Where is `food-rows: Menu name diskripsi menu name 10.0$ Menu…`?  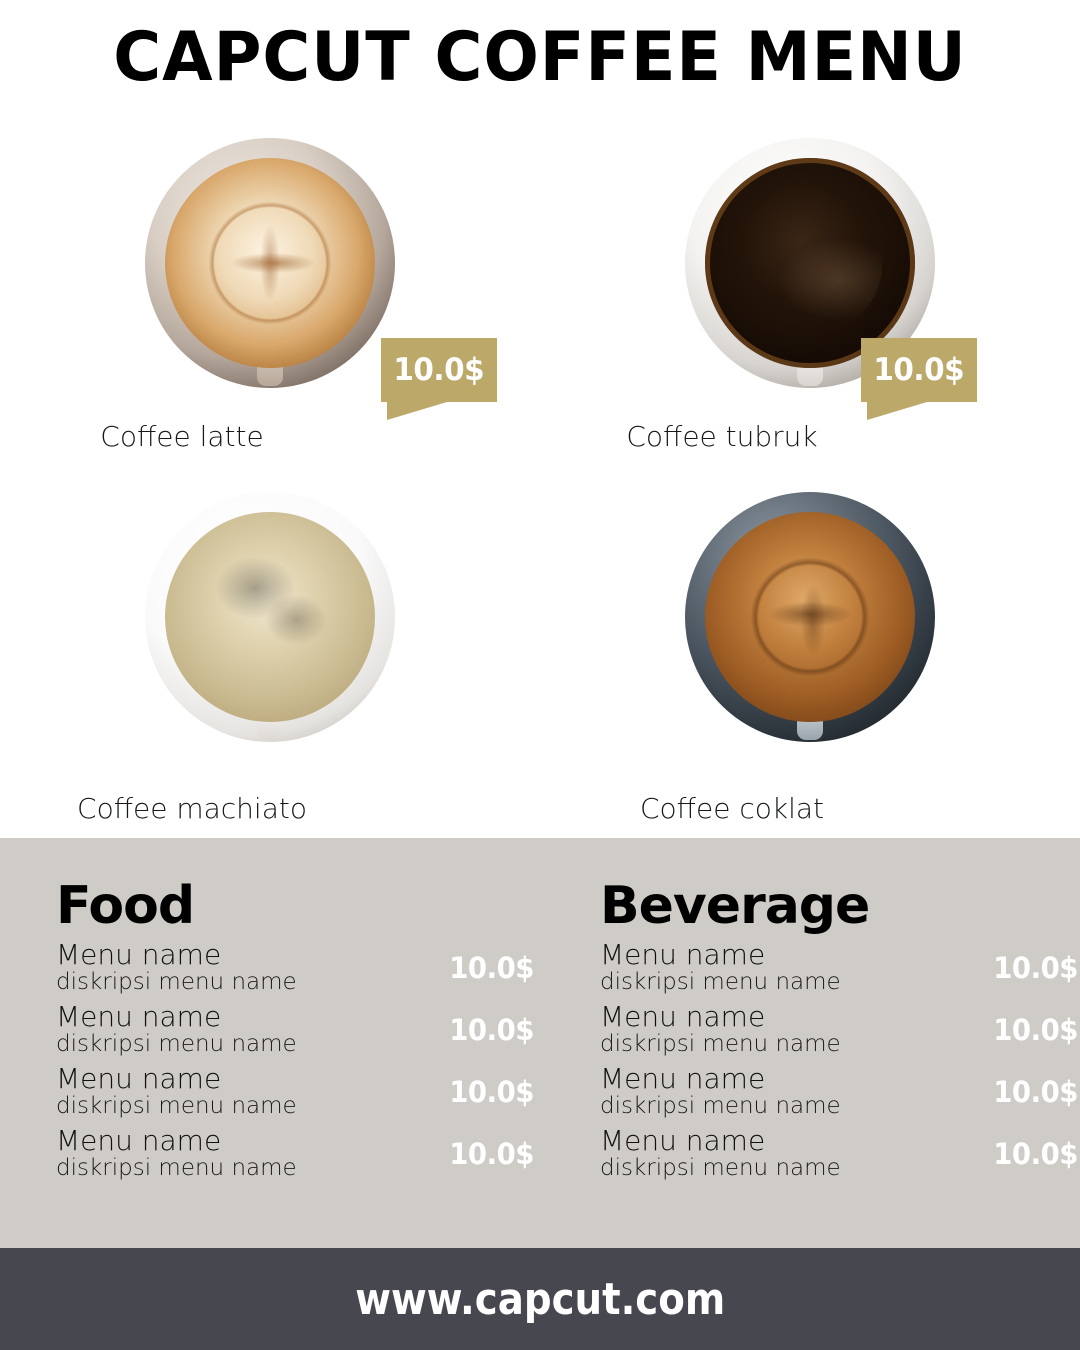
food-rows: Menu name diskripsi menu name 10.0$ Menu… is located at coordinates (296, 1060).